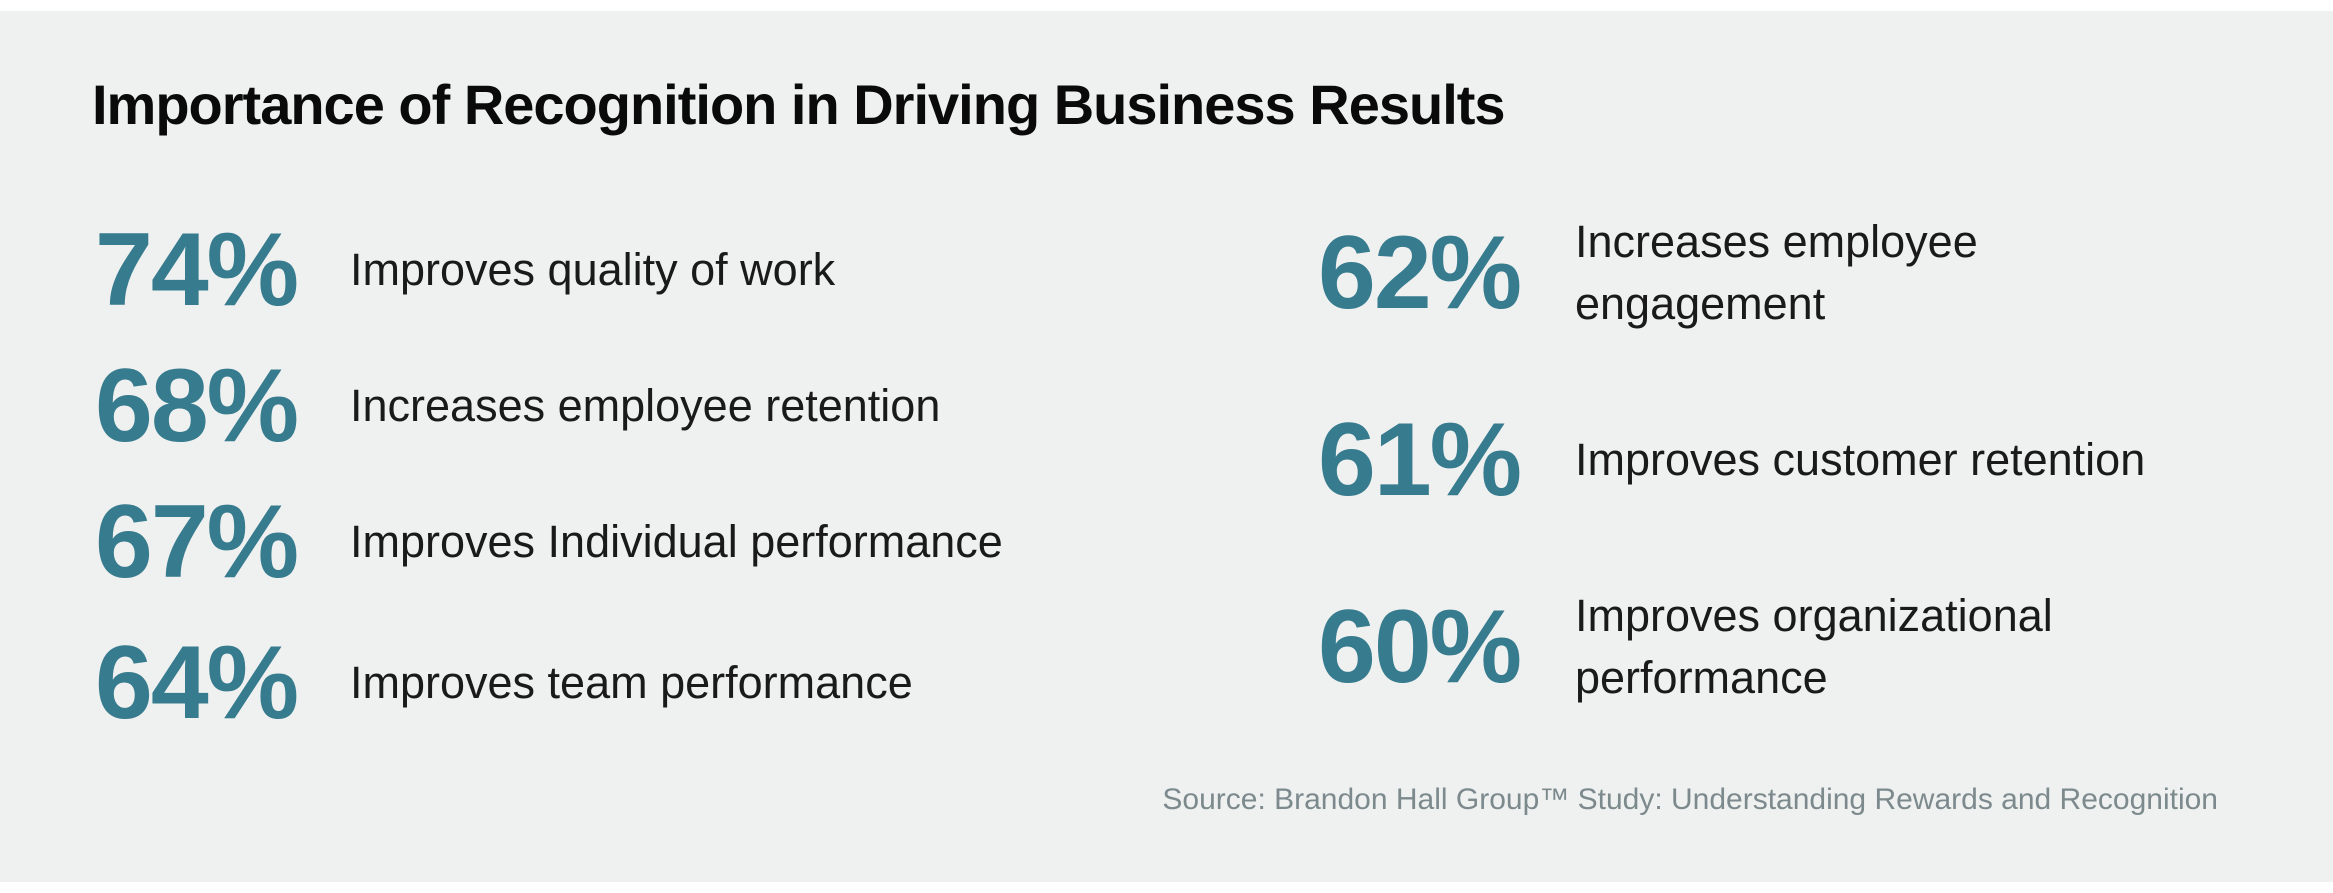 This screenshot has height=893, width=2333. I want to click on stat-label-line: Improves quality of work, so click(593, 269).